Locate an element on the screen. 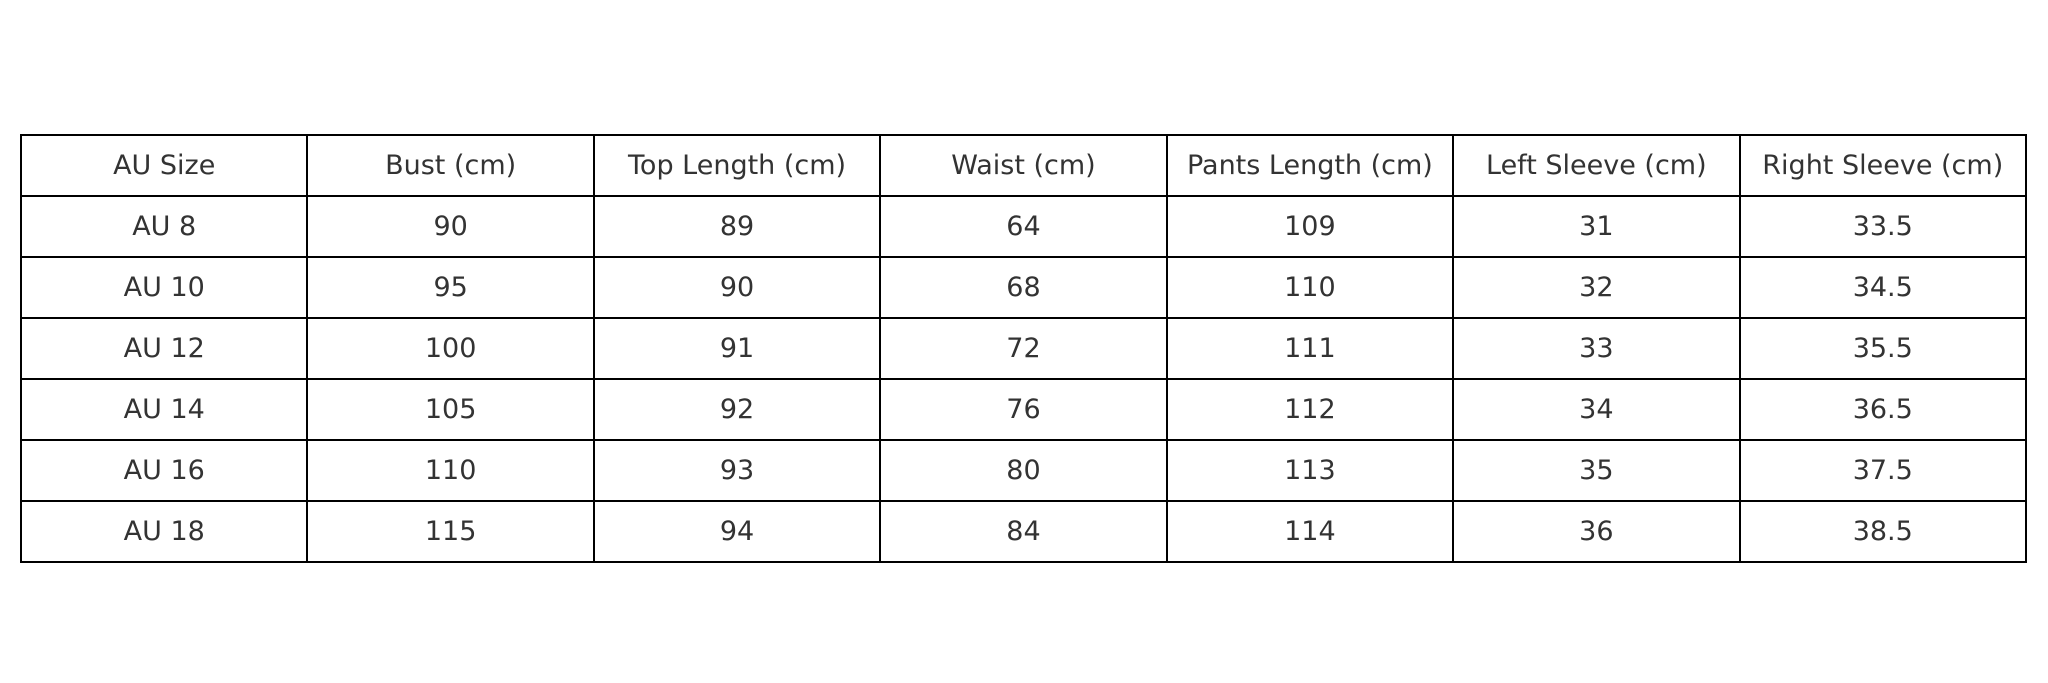 The height and width of the screenshot is (683, 2048). table-row: AU 14 105 92 76 112 34 36.5 is located at coordinates (1023, 409).